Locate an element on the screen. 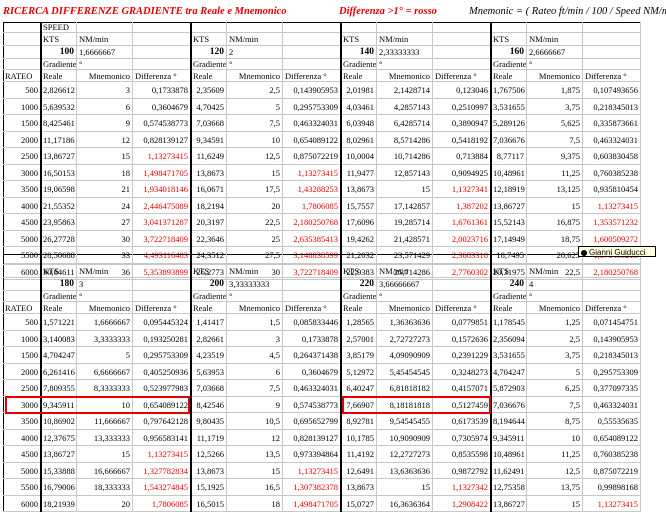  reale-cell: 5,289126 is located at coordinates (509, 123).